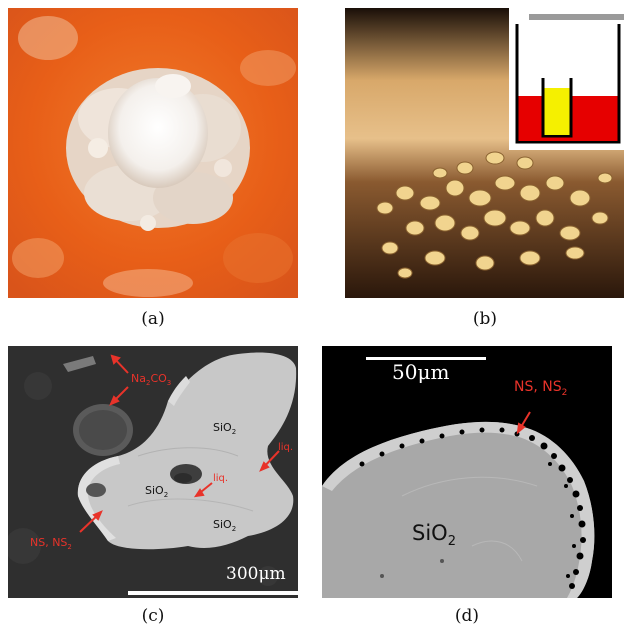 The width and height of the screenshot is (631, 631). I want to click on scale-bar-label-c: 300μm, so click(256, 574).